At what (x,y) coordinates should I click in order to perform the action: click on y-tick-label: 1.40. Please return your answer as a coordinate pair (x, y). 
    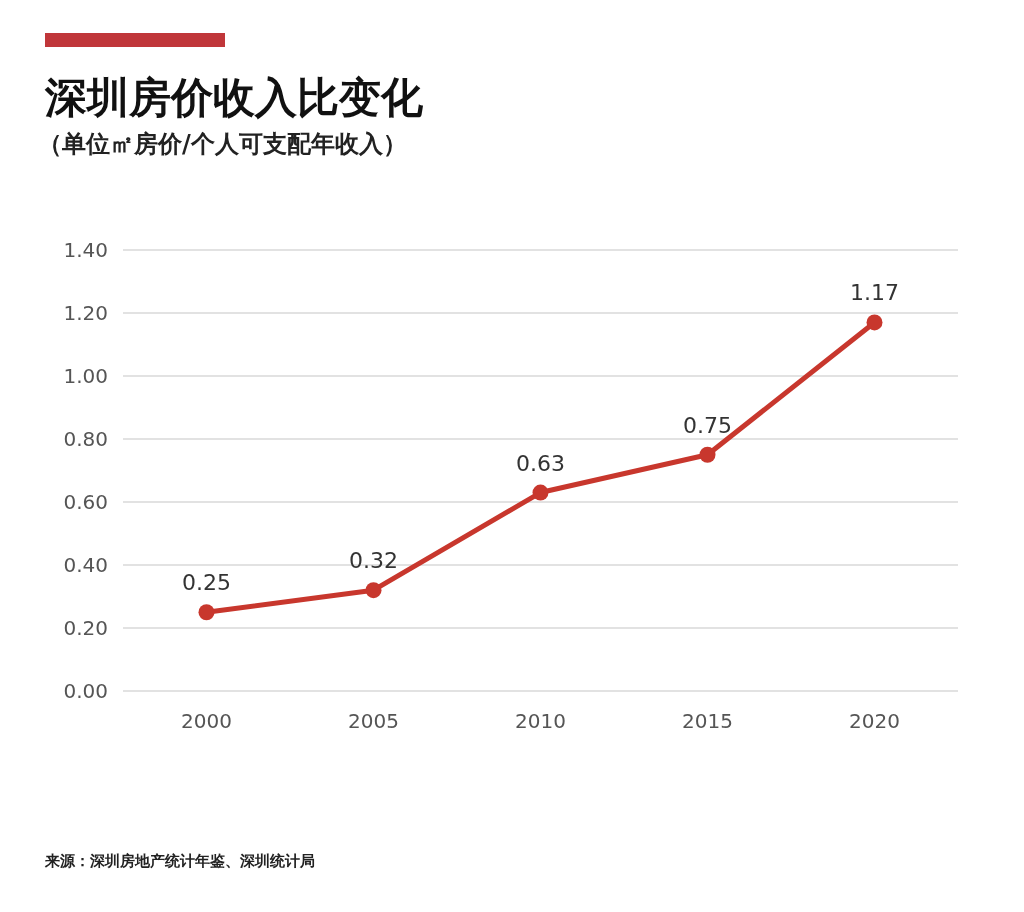
    Looking at the image, I should click on (85, 250).